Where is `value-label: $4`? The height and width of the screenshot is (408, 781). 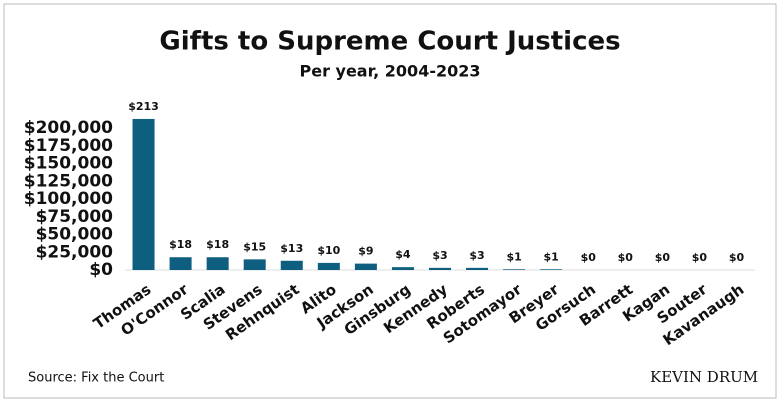 value-label: $4 is located at coordinates (403, 254).